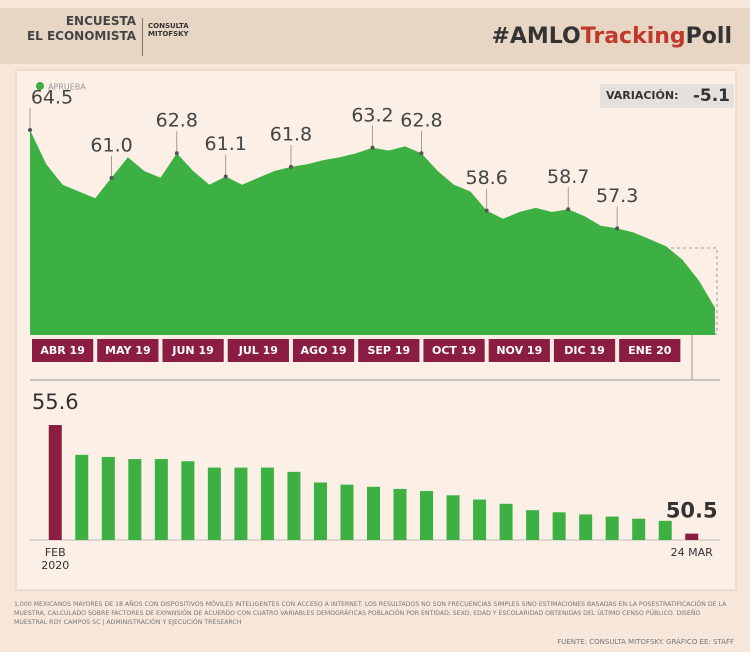  Describe the element at coordinates (642, 95) in the screenshot. I see `variation-label: VARIACIÓN:` at that location.